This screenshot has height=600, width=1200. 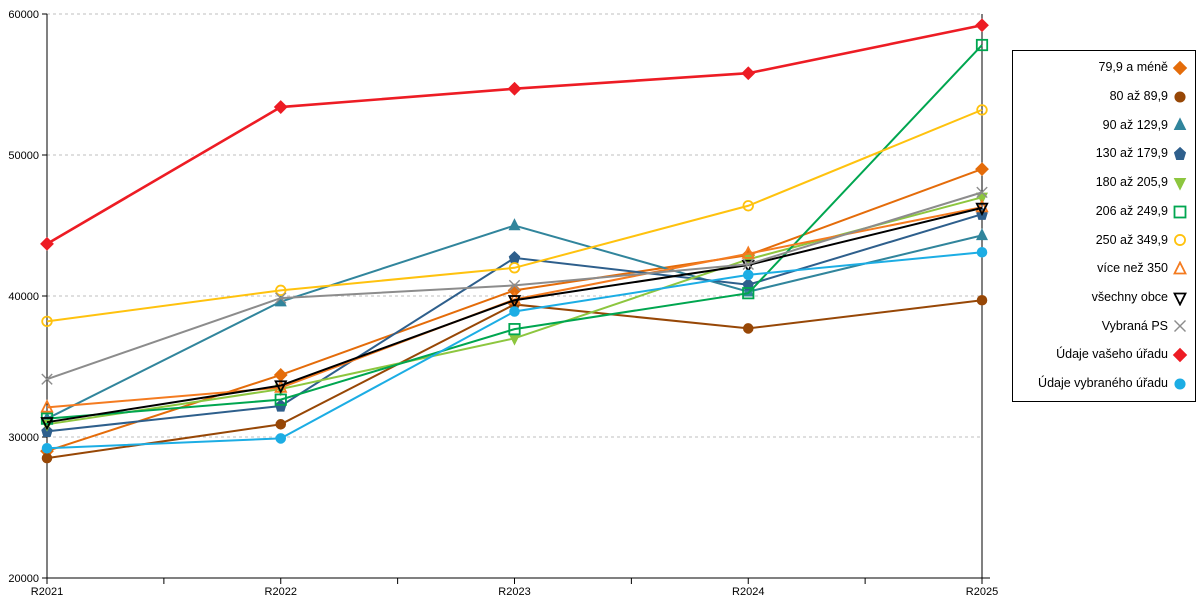 I want to click on x-icon, so click(x=1180, y=326).